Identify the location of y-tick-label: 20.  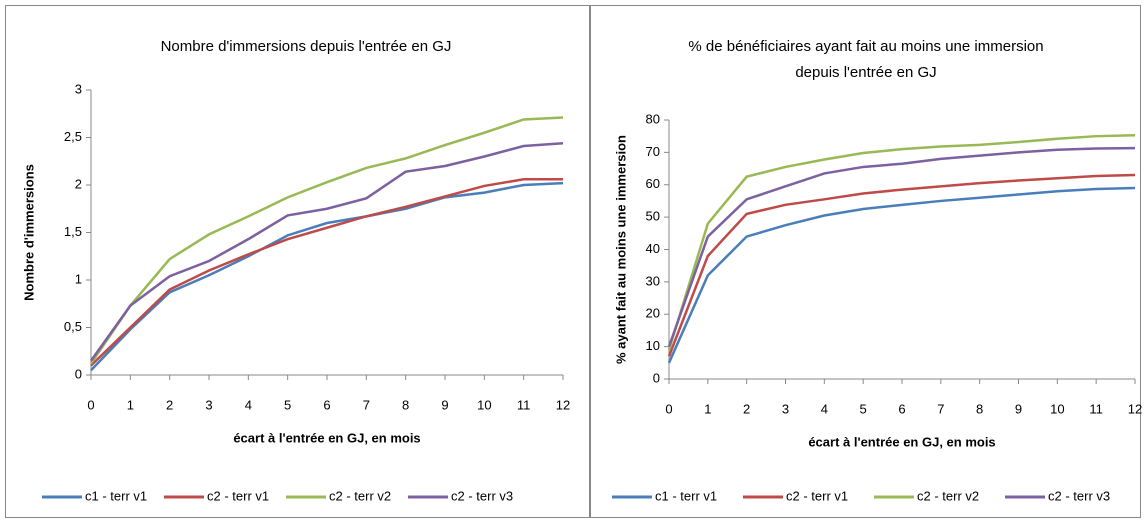
(653, 313).